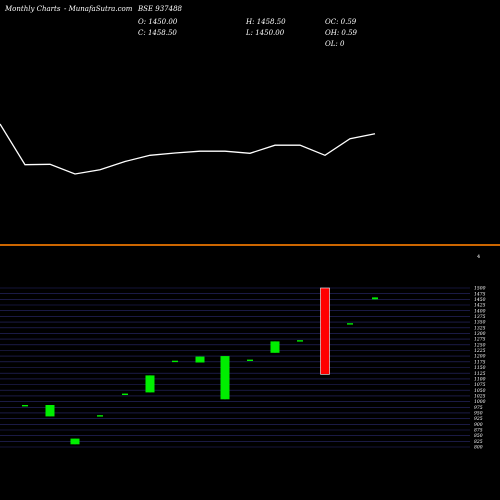  Describe the element at coordinates (478, 425) in the screenshot. I see `y-tick-label: 900` at that location.